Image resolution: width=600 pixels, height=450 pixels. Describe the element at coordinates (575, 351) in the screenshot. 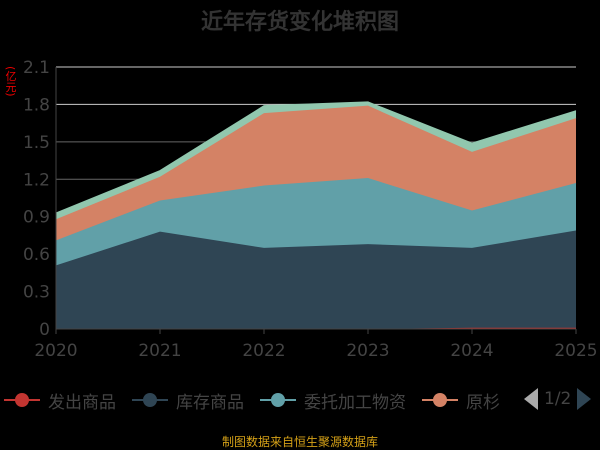

I see `x-tick-label: 2025` at that location.